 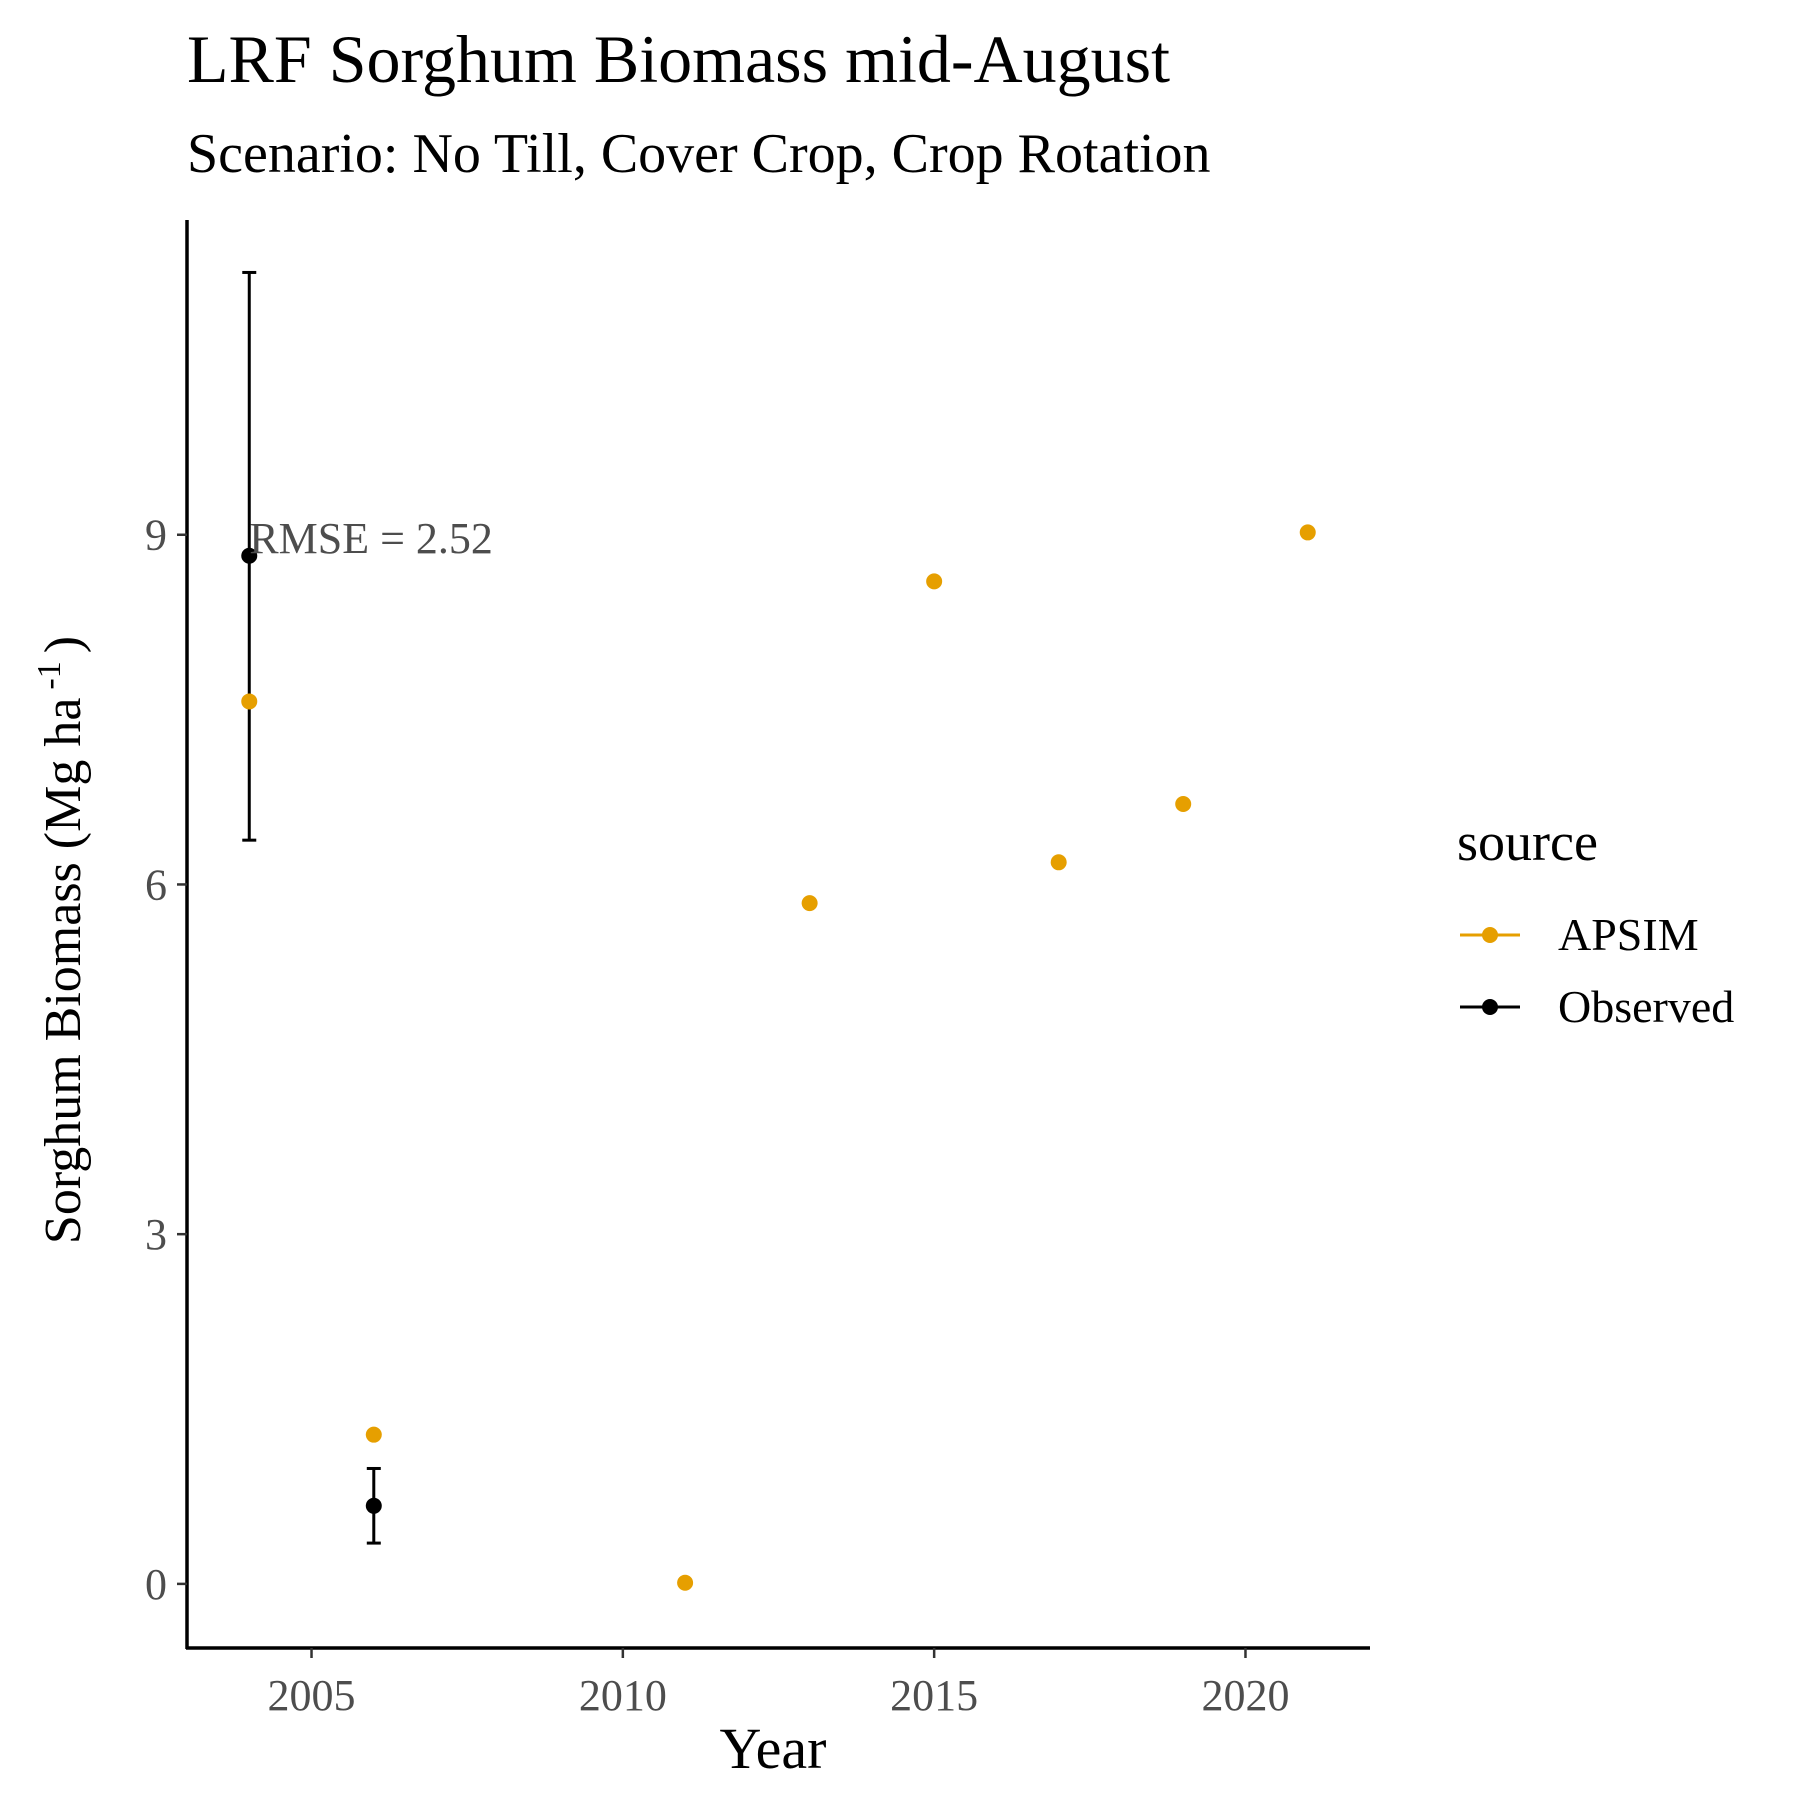 I want to click on x-axis-title: Year, so click(x=773, y=1748).